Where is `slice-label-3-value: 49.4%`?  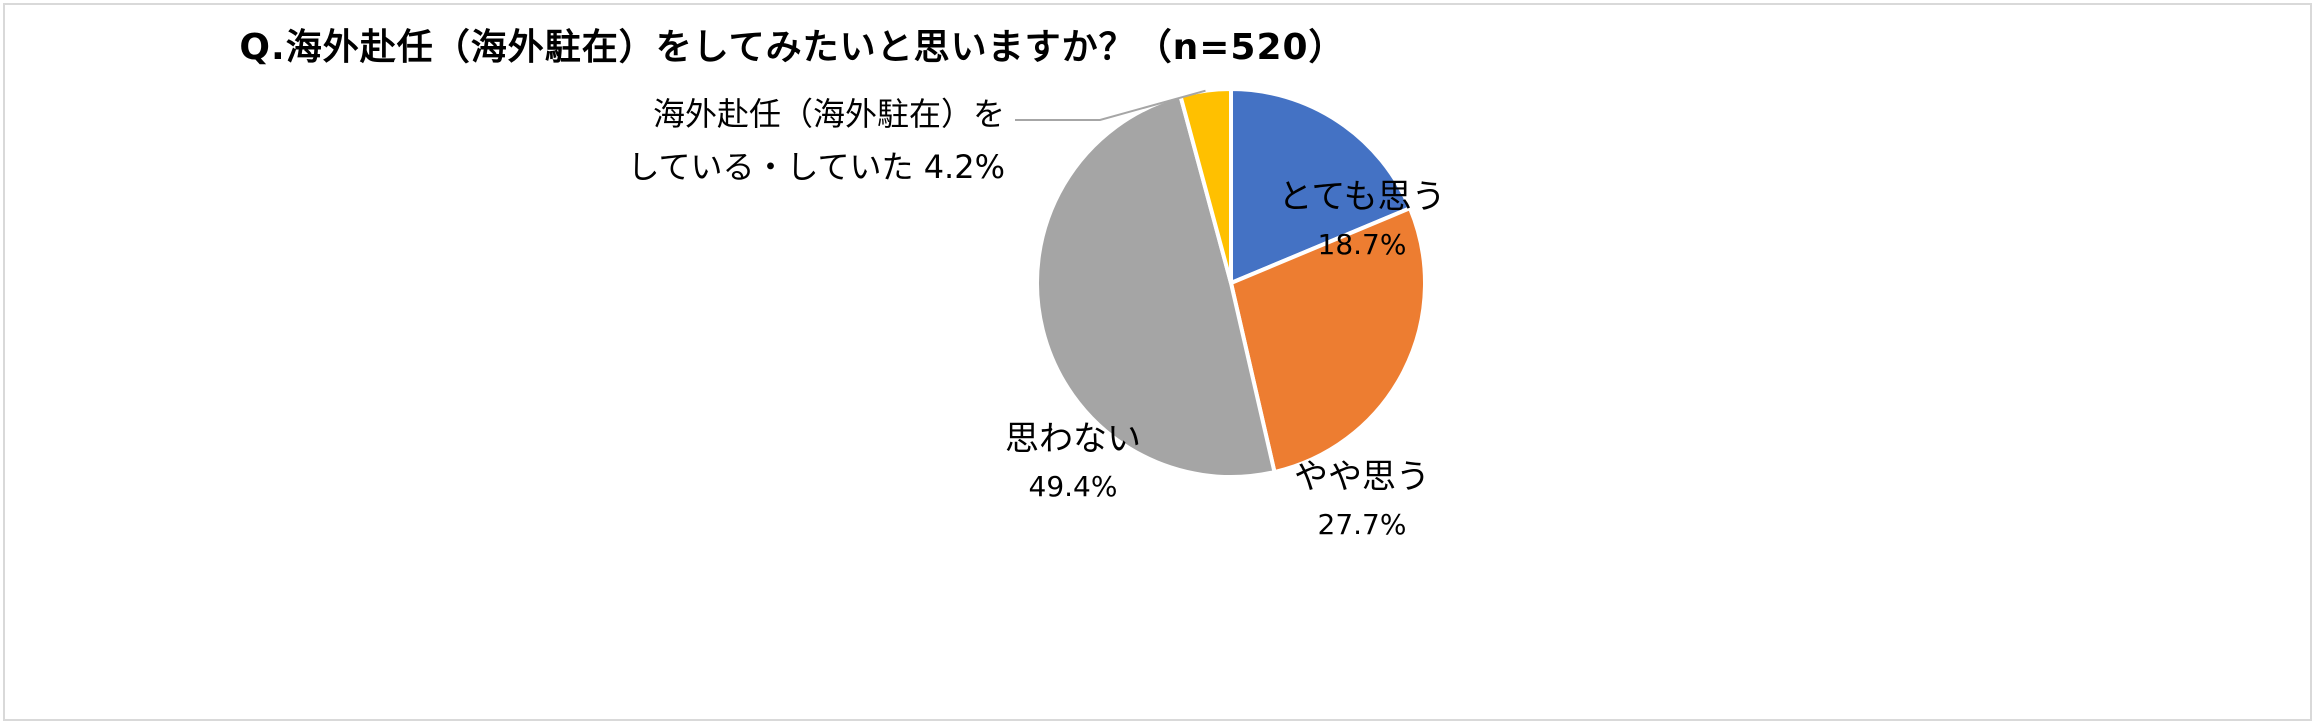
slice-label-3-value: 49.4% is located at coordinates (1073, 486).